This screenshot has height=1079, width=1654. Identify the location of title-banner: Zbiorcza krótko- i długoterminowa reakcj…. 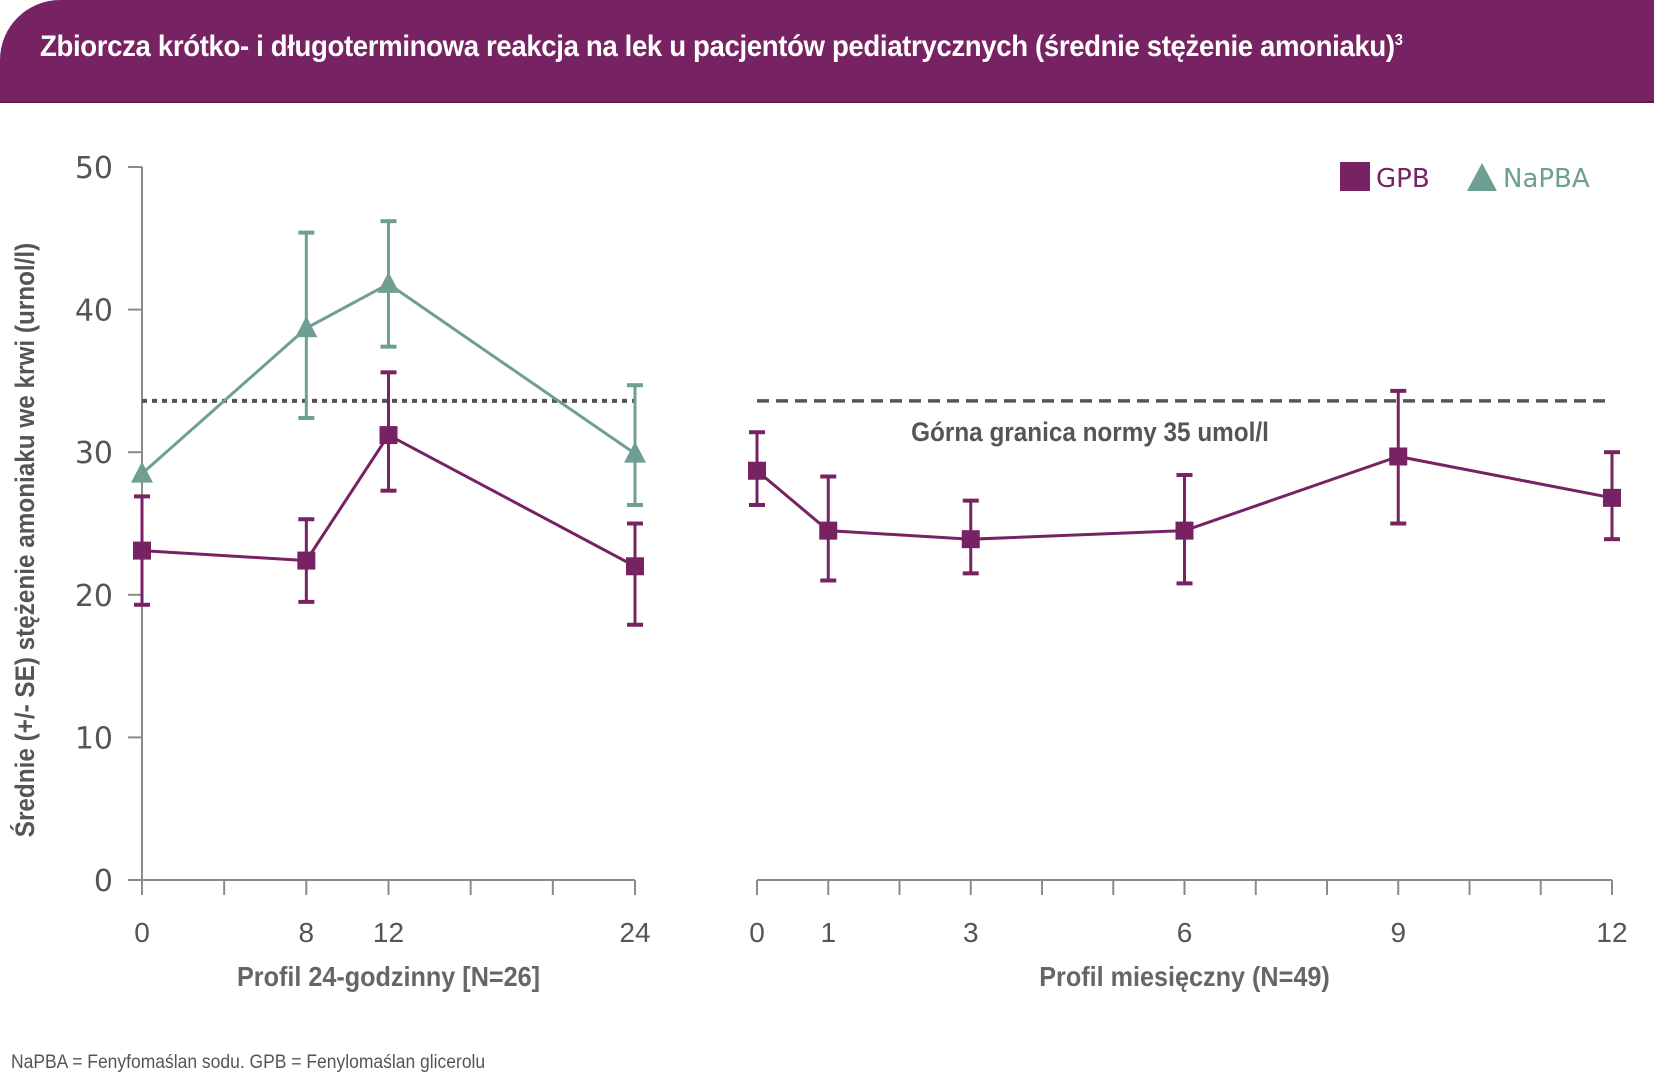
(827, 51).